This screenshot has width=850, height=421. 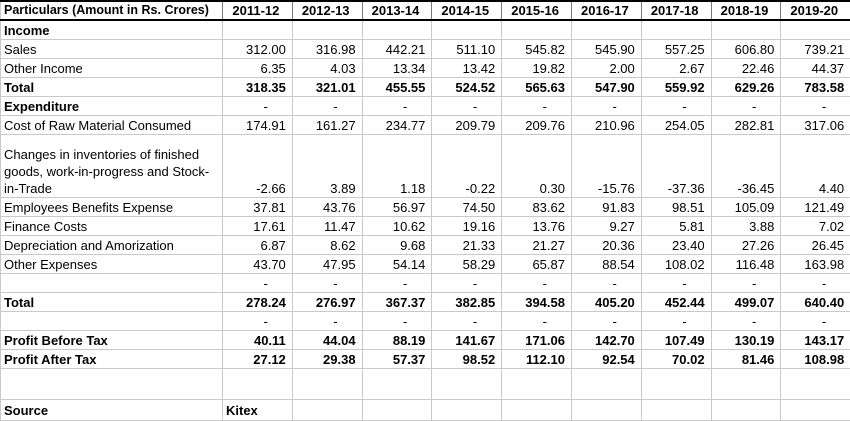 I want to click on value-cell: 161.27, so click(x=327, y=125).